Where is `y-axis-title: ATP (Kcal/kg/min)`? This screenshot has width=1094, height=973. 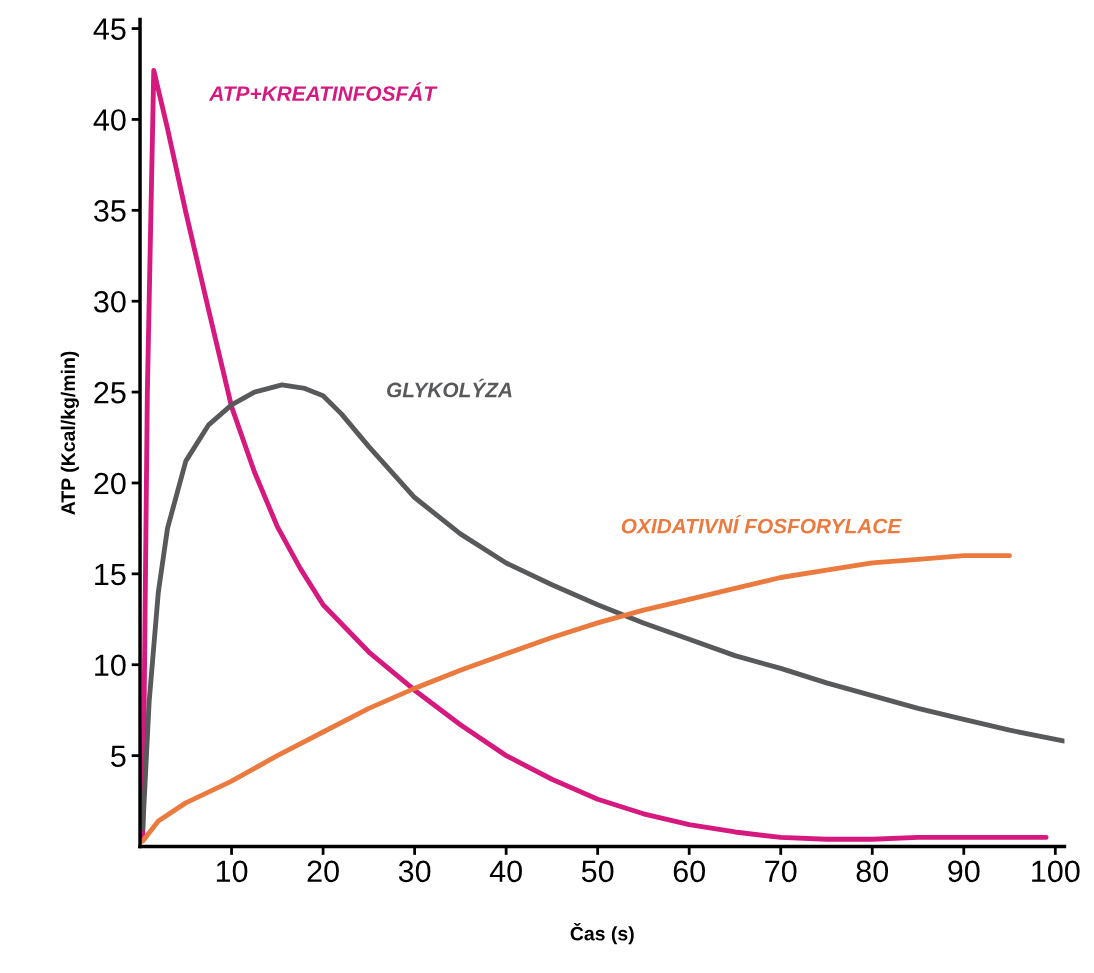
y-axis-title: ATP (Kcal/kg/min) is located at coordinates (69, 433).